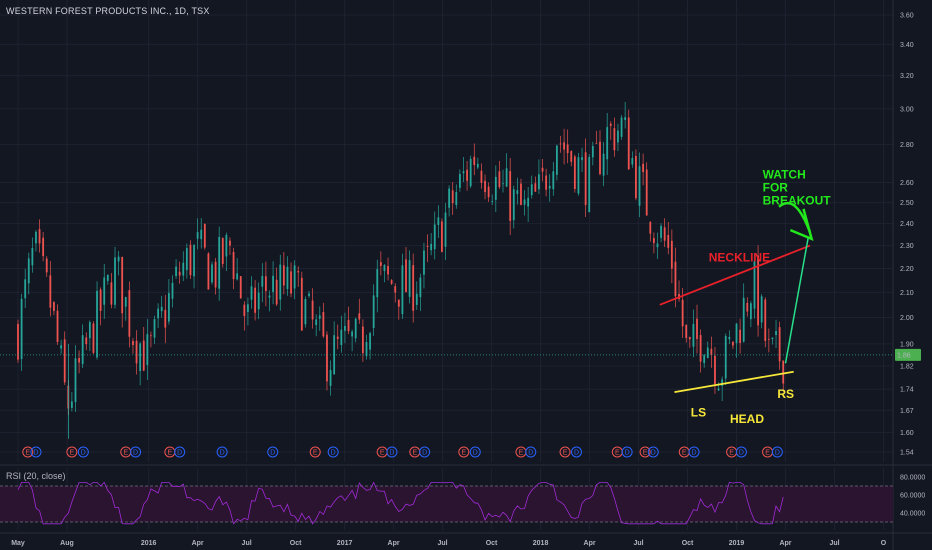 The image size is (932, 550). I want to click on price-tick-label: 3.20, so click(907, 76).